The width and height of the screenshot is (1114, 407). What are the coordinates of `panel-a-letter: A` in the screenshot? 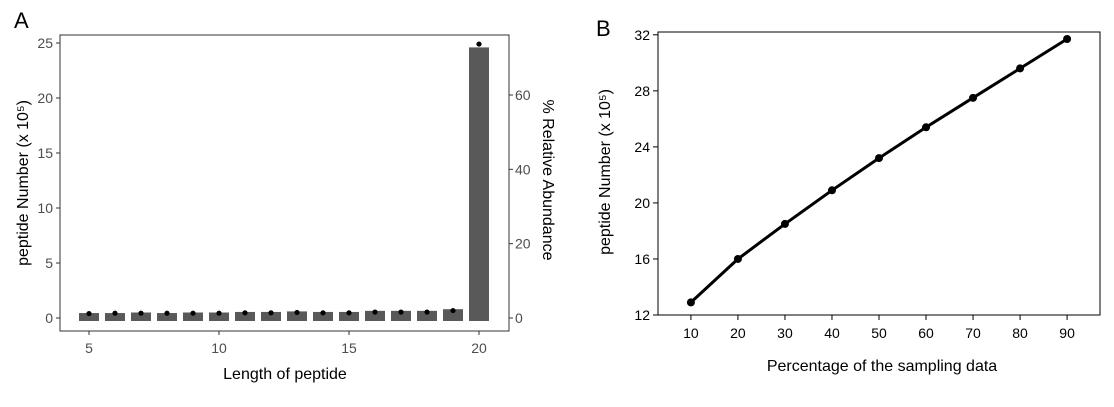 It's located at (21, 20).